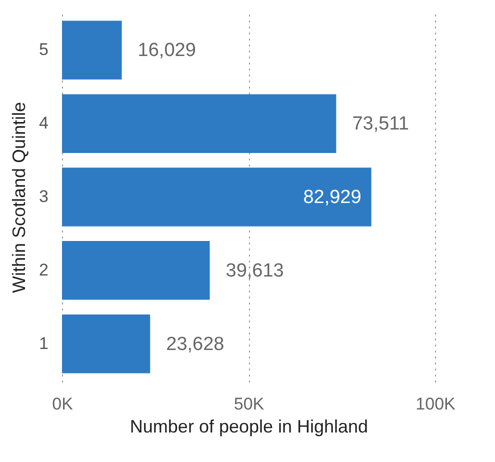  I want to click on data-label: 82,929, so click(332, 197).